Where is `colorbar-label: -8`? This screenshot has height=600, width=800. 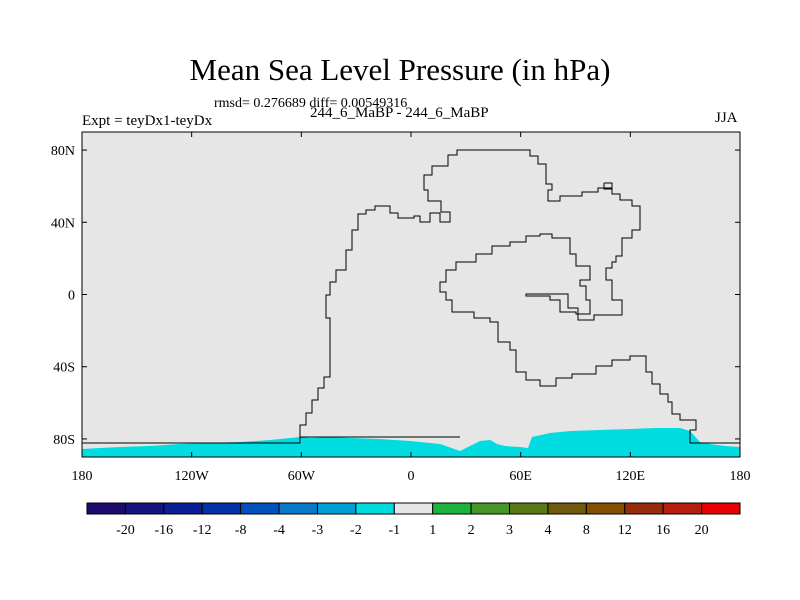
colorbar-label: -8 is located at coordinates (241, 530).